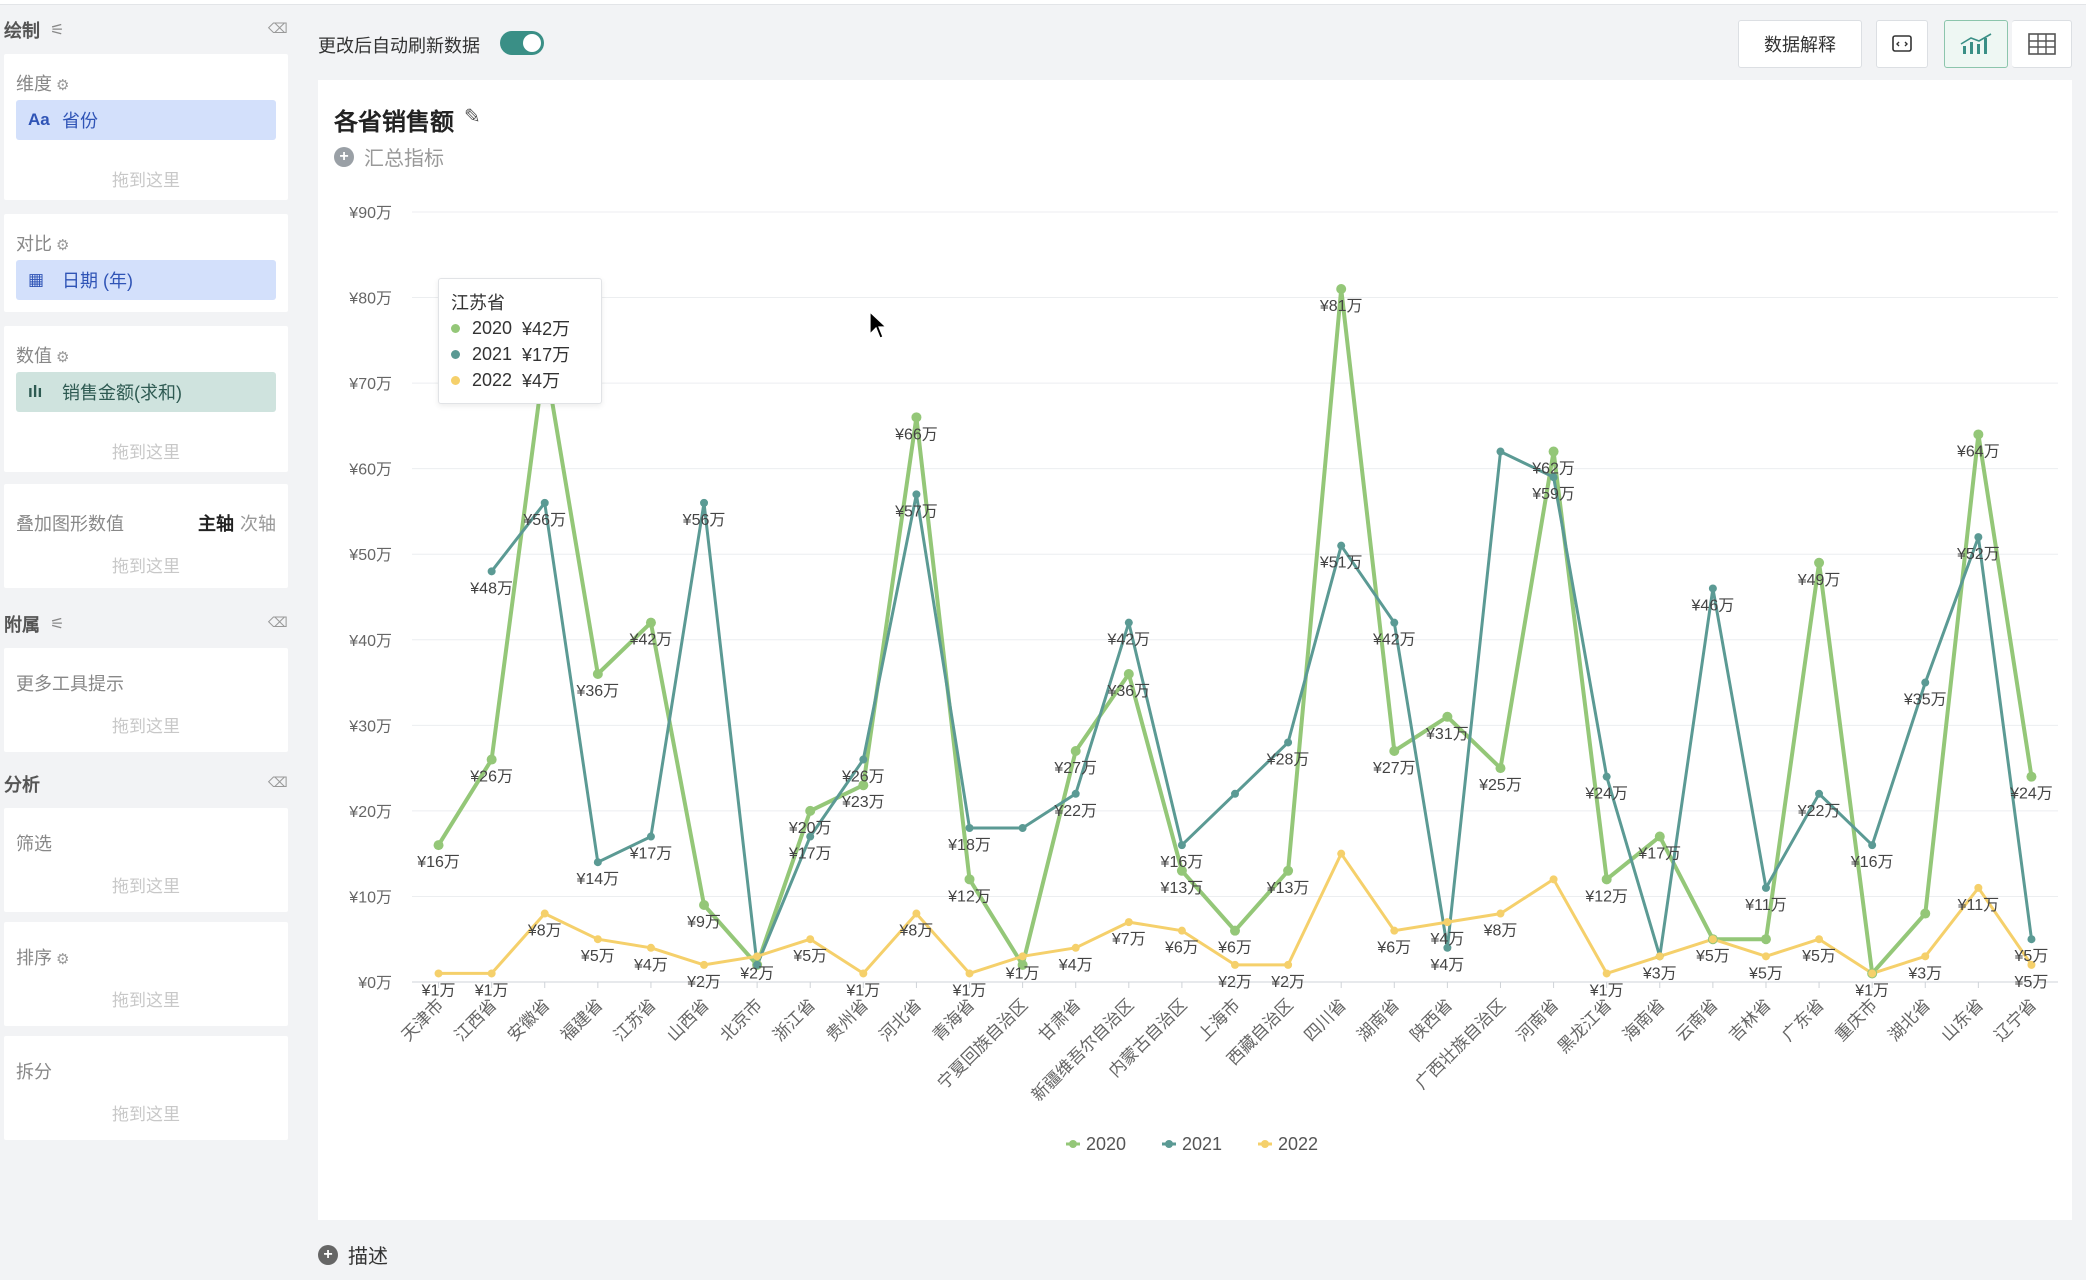  What do you see at coordinates (146, 974) in the screenshot?
I see `sort-card: 排序 ⚙ 拖到这里` at bounding box center [146, 974].